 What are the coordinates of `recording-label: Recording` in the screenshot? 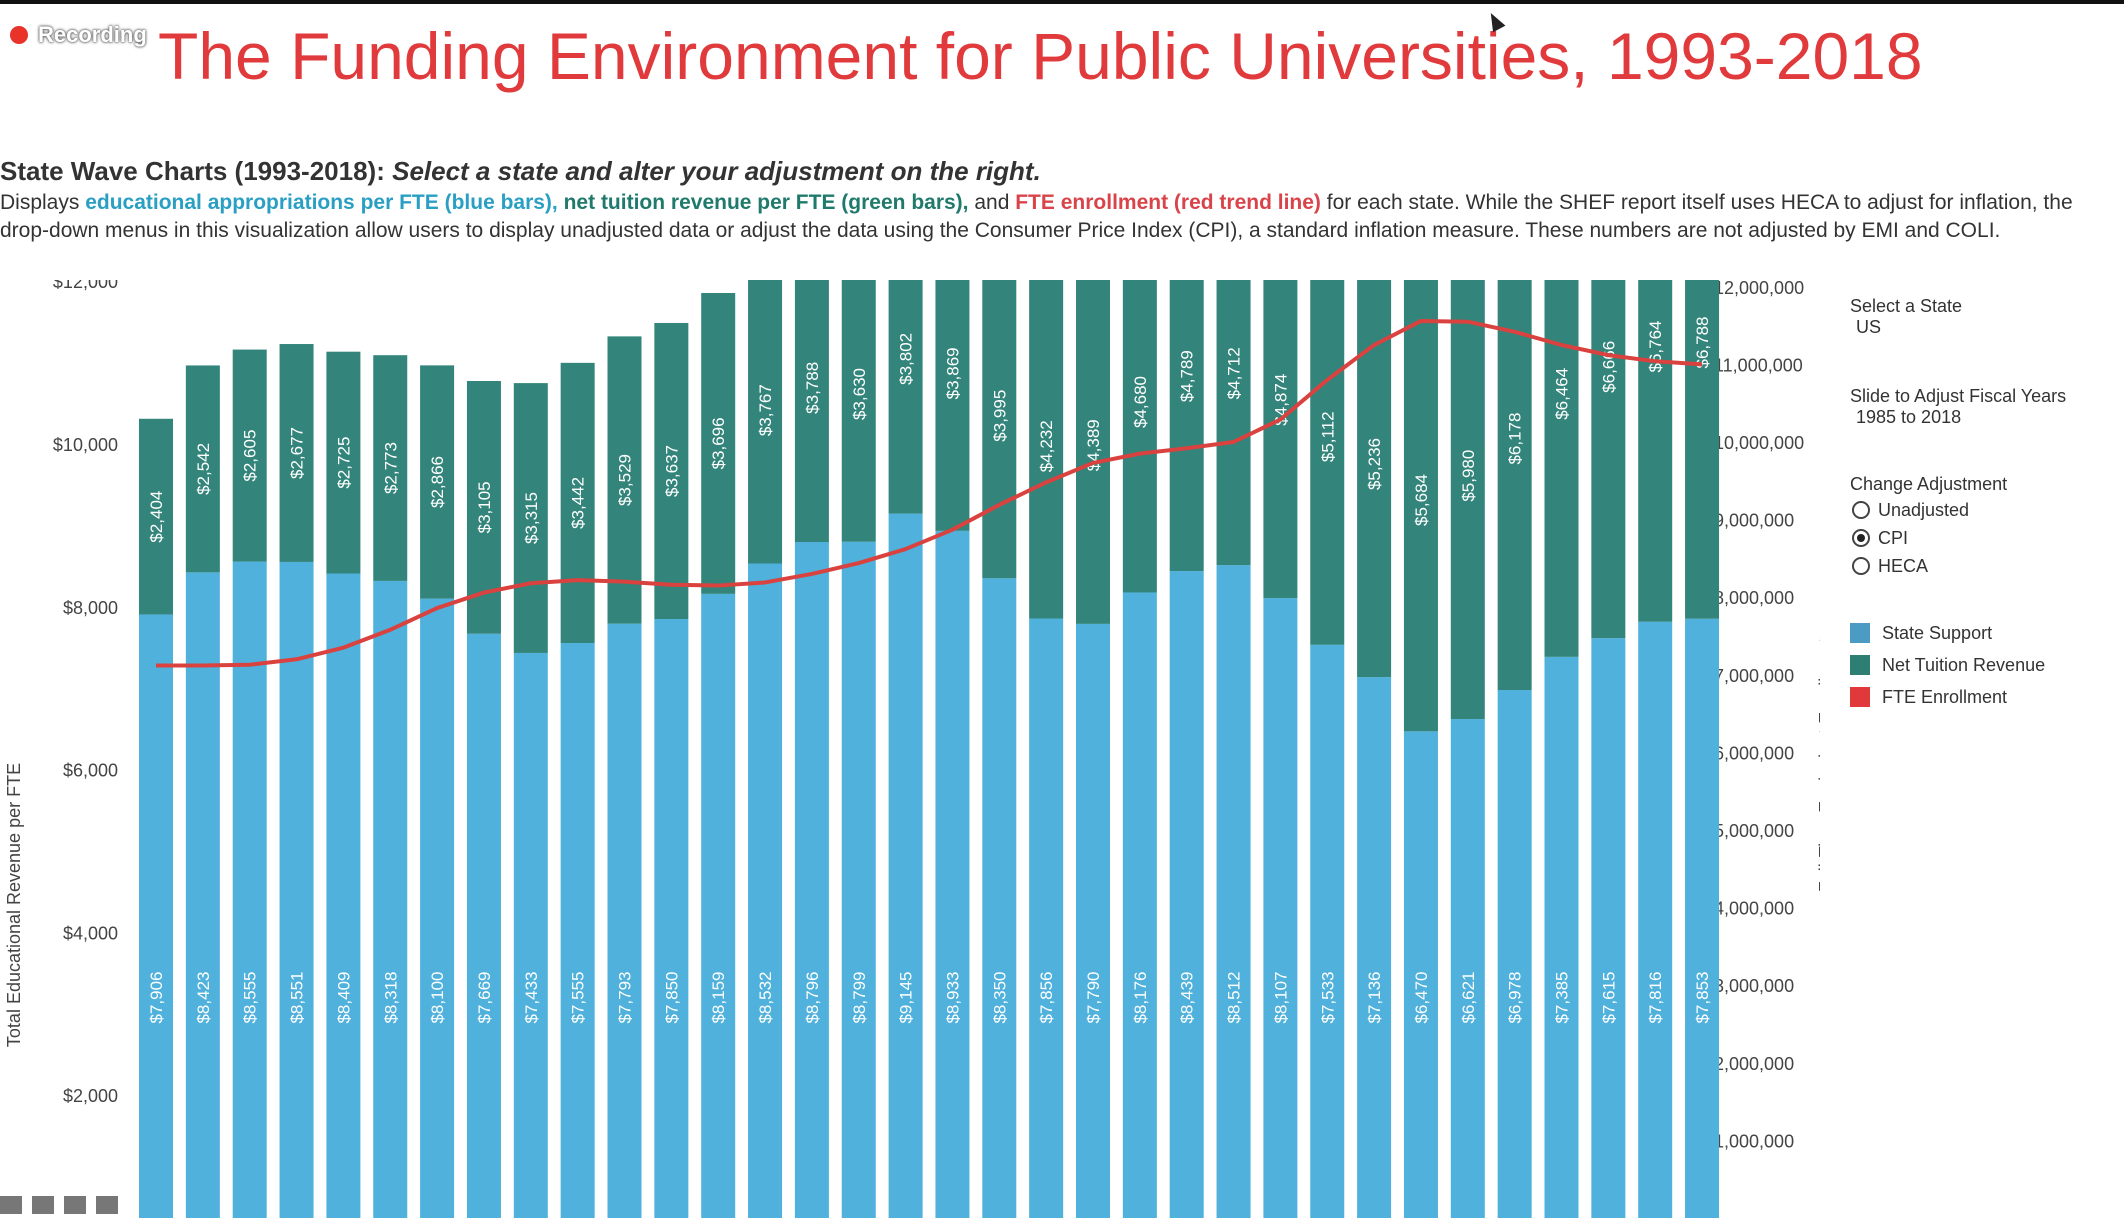 It's located at (92, 34).